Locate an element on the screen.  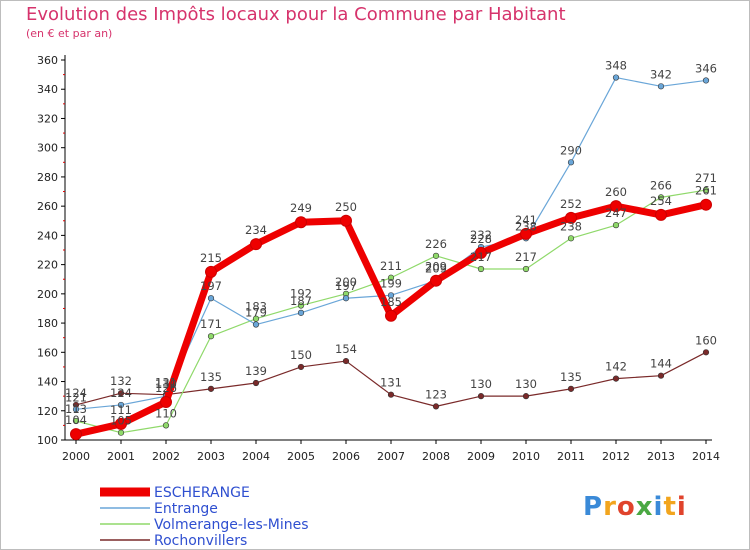
data-label: 232 is located at coordinates (481, 235).